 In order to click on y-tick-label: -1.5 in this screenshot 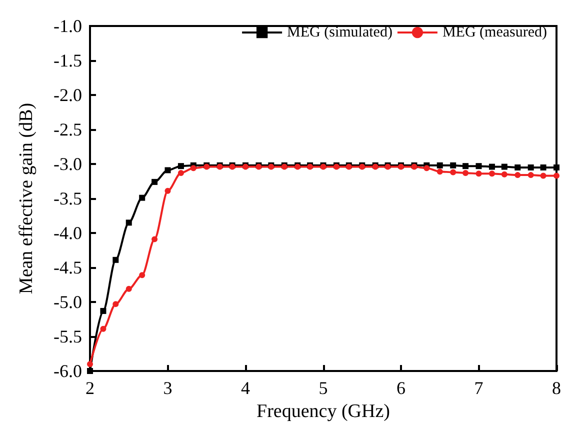, I will do `click(68, 60)`.